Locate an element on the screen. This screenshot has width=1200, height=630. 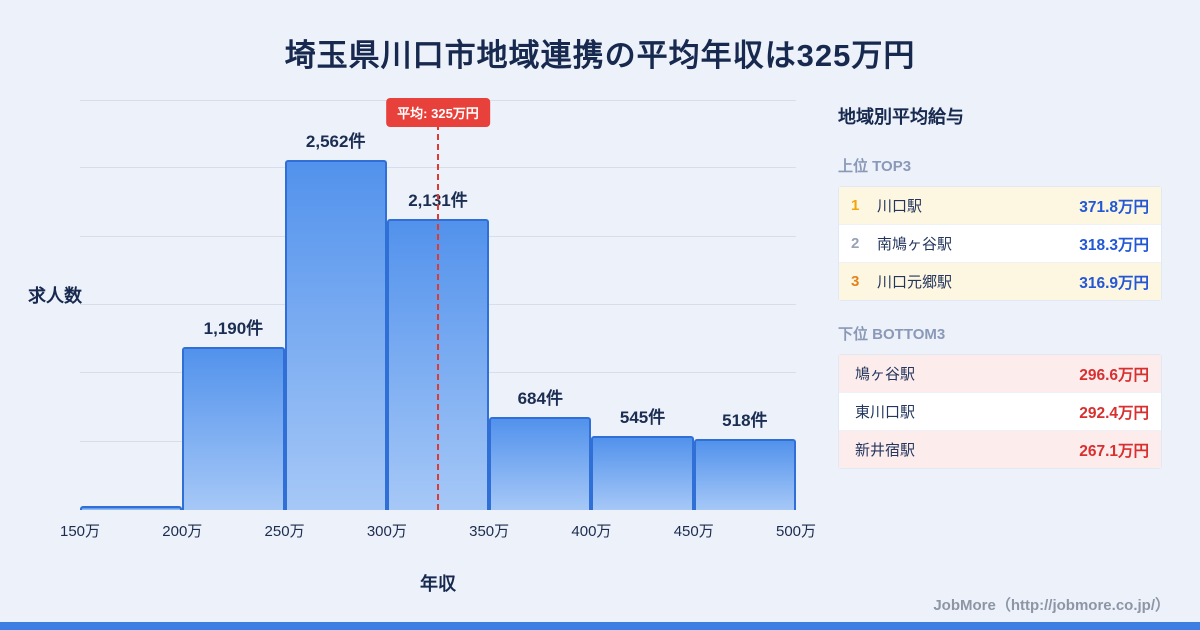
table-row: 2 南鳩ヶ谷駅 318.3万円 is located at coordinates (1000, 243).